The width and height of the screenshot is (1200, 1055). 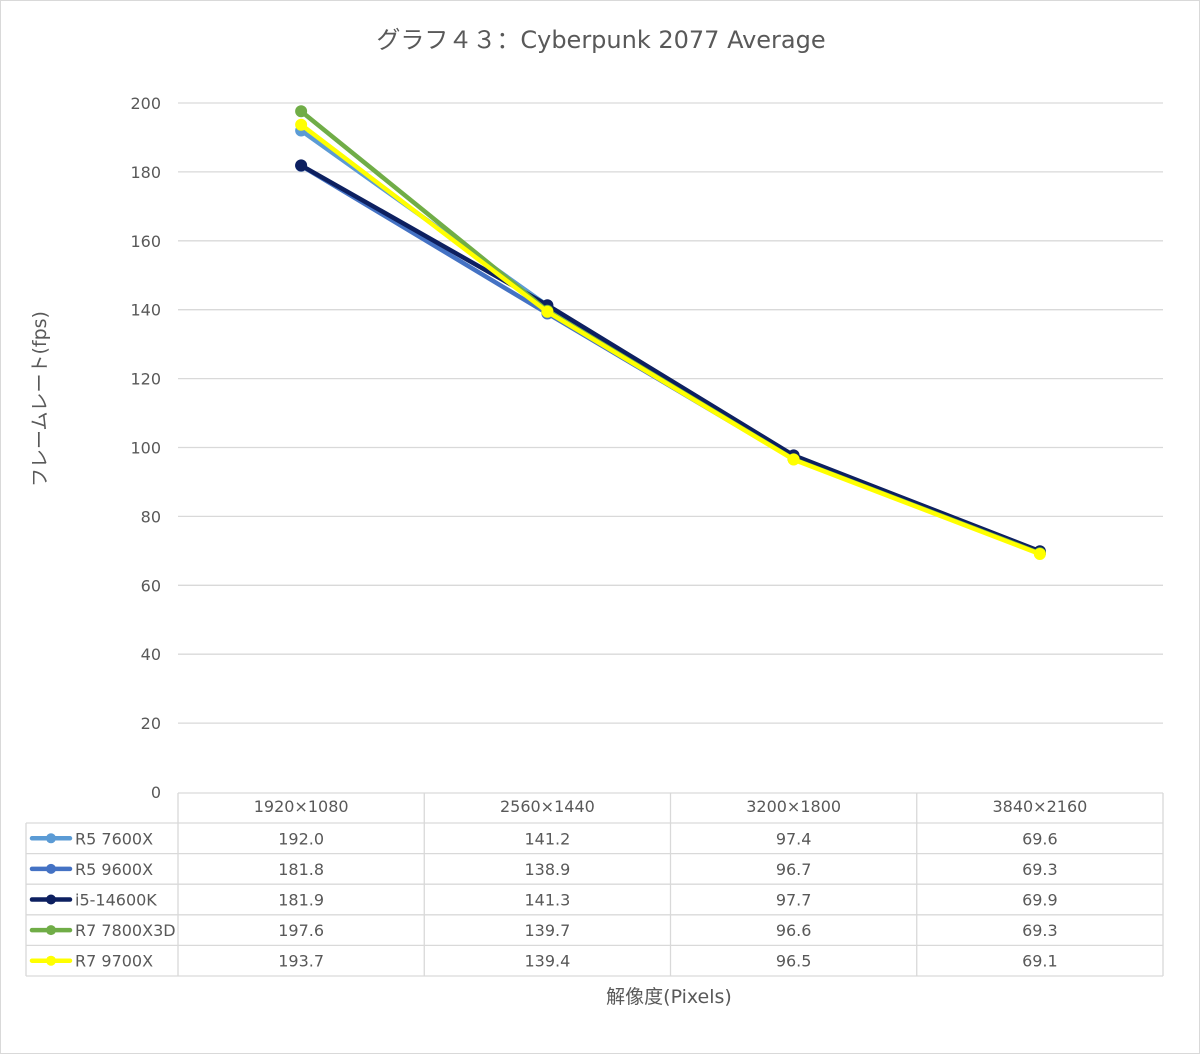 What do you see at coordinates (114, 961) in the screenshot?
I see `legend-series-name: R7 9700X` at bounding box center [114, 961].